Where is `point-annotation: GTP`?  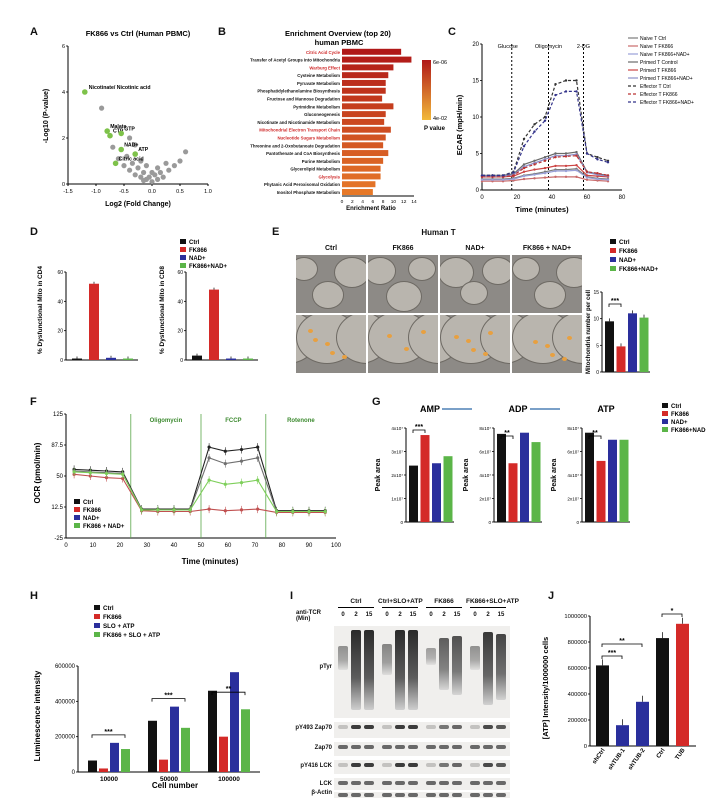
point-annotation: GTP is located at coordinates (129, 129).